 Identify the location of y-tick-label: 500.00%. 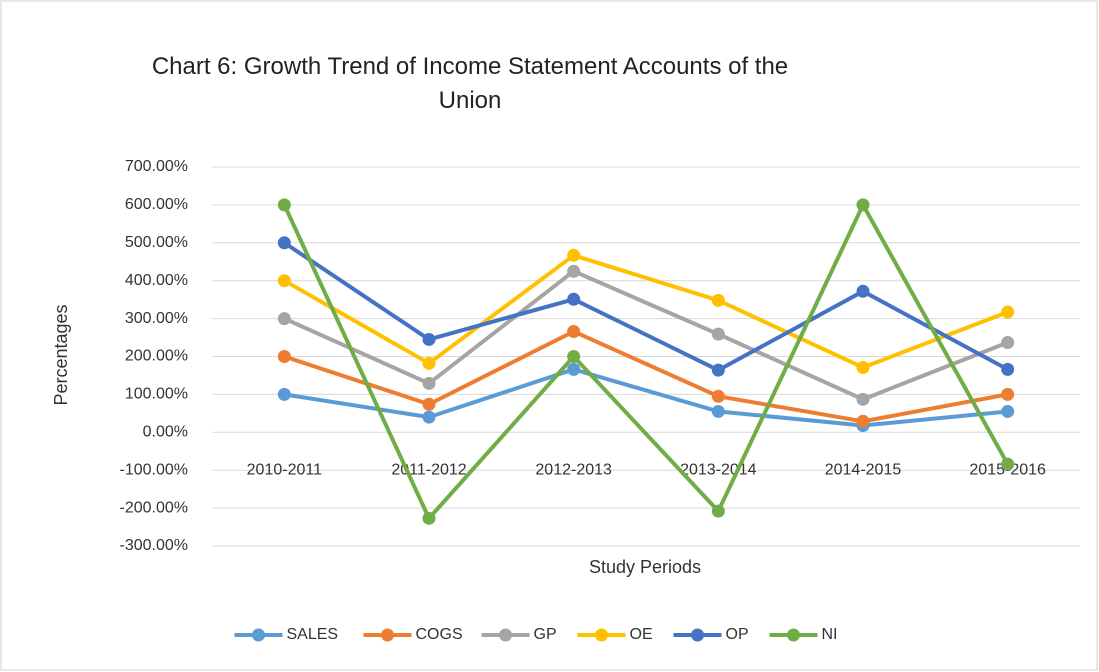
(156, 242).